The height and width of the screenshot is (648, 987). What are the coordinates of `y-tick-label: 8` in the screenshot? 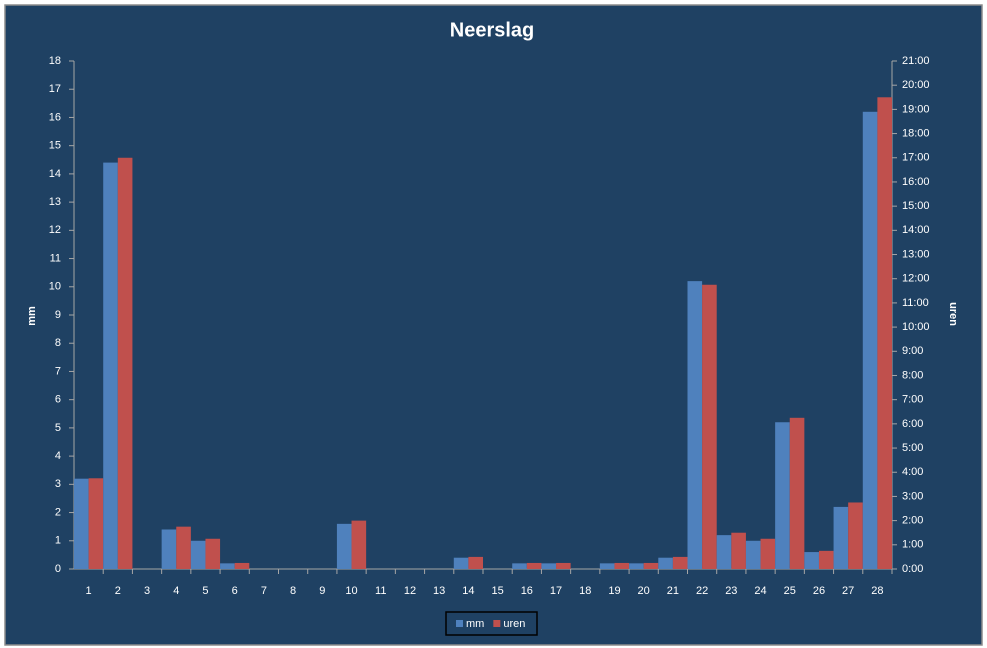 It's located at (58, 343).